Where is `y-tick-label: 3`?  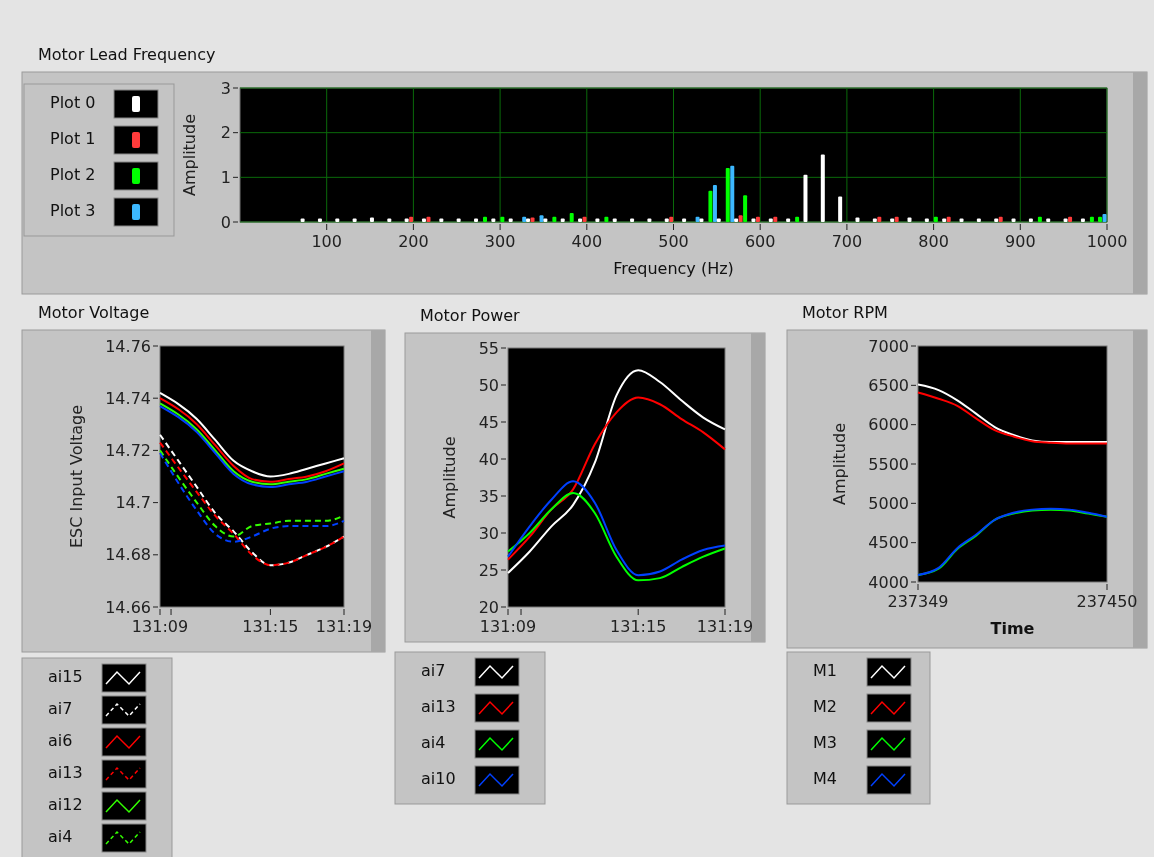
y-tick-label: 3 is located at coordinates (225, 88).